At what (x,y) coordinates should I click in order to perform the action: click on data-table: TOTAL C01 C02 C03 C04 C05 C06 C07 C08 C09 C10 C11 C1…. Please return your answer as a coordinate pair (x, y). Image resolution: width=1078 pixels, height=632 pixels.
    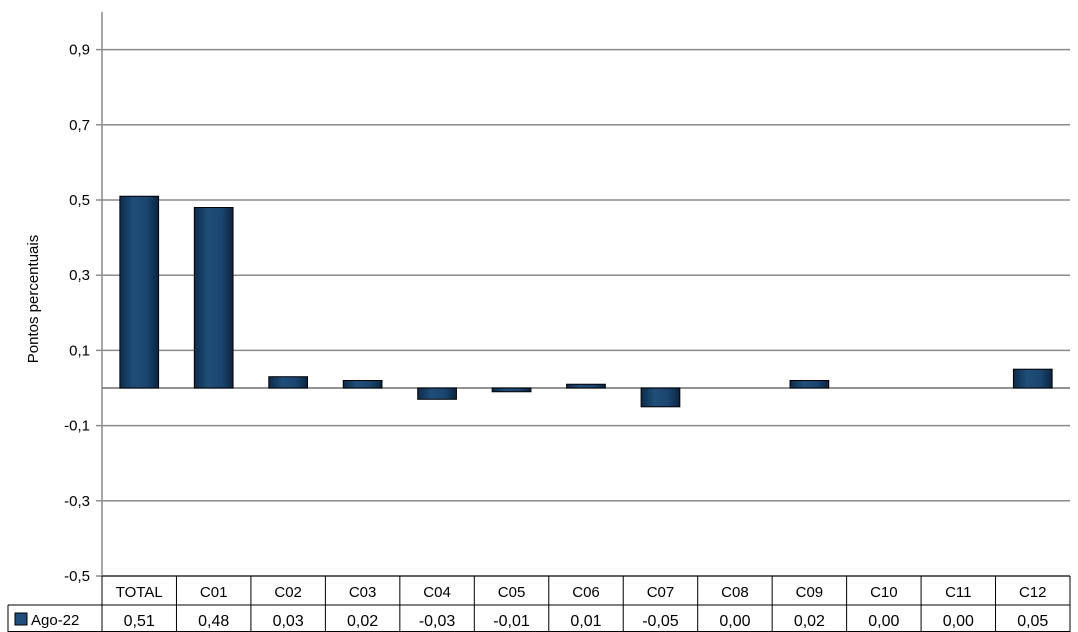
    Looking at the image, I should click on (539, 603).